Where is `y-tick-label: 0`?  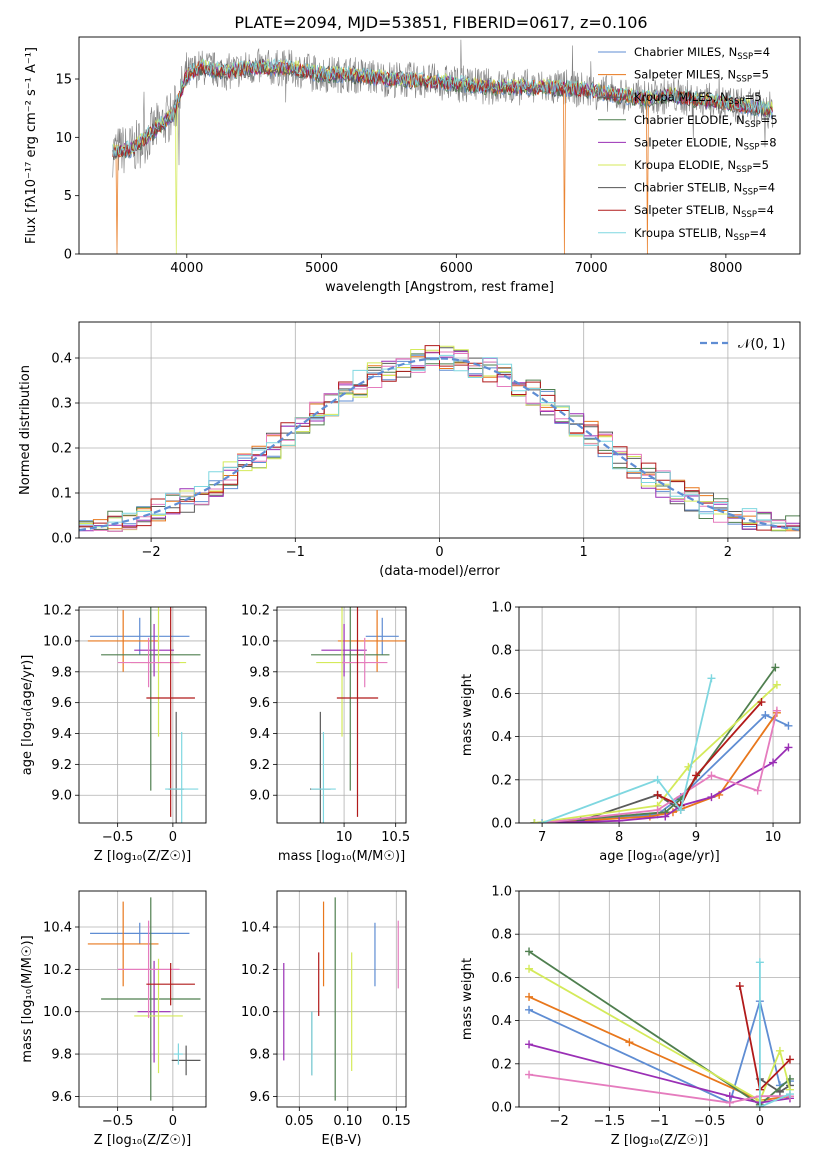
y-tick-label: 0 is located at coordinates (68, 255).